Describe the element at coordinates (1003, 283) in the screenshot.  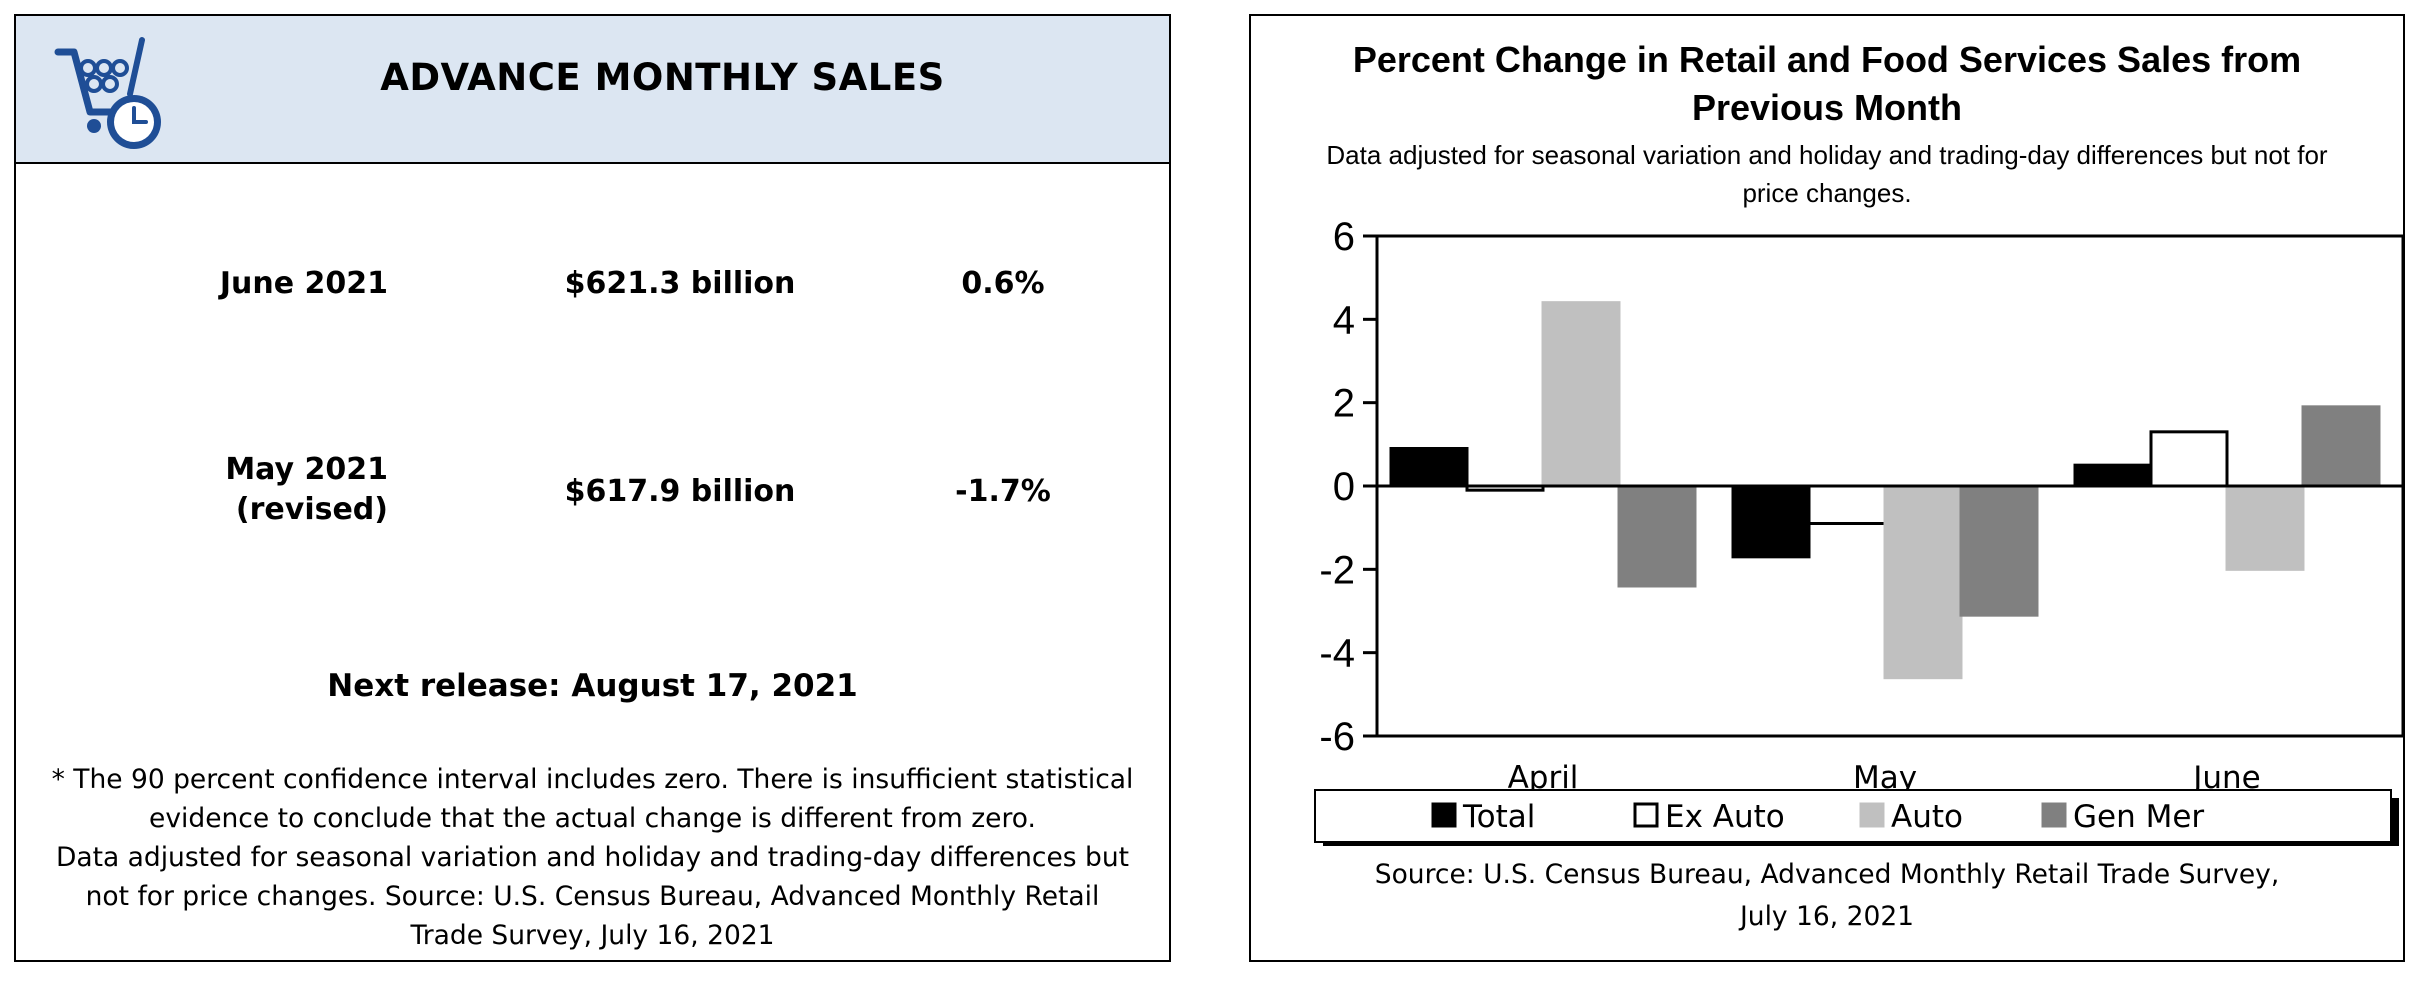
I see `row-change-current: 0.6%` at that location.